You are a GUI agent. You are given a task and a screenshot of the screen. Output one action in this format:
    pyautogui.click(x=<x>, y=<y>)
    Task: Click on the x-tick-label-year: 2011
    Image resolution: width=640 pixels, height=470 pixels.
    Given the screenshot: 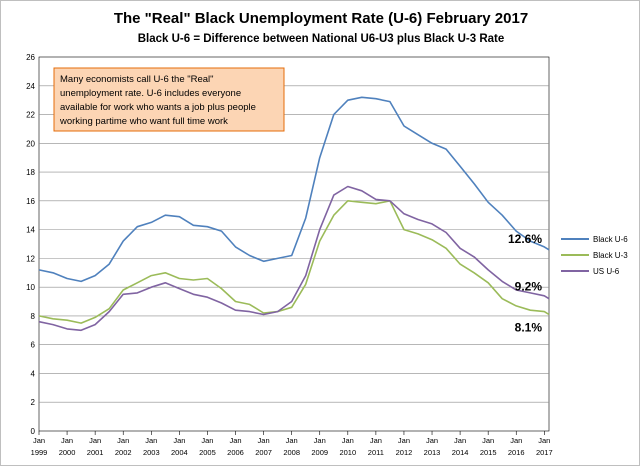 What is the action you would take?
    pyautogui.click(x=376, y=452)
    